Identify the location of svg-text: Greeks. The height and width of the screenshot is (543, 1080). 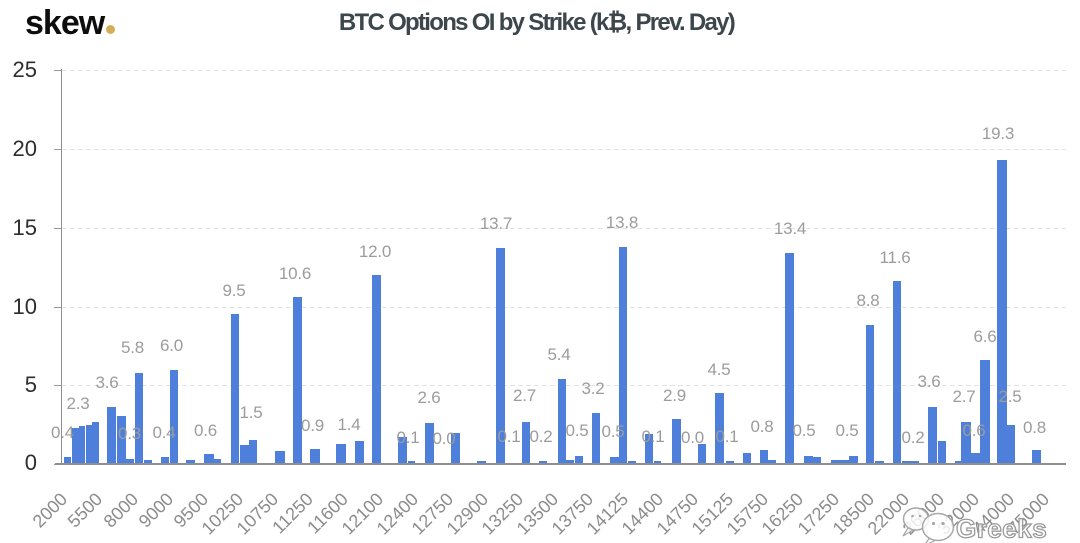
(1001, 528).